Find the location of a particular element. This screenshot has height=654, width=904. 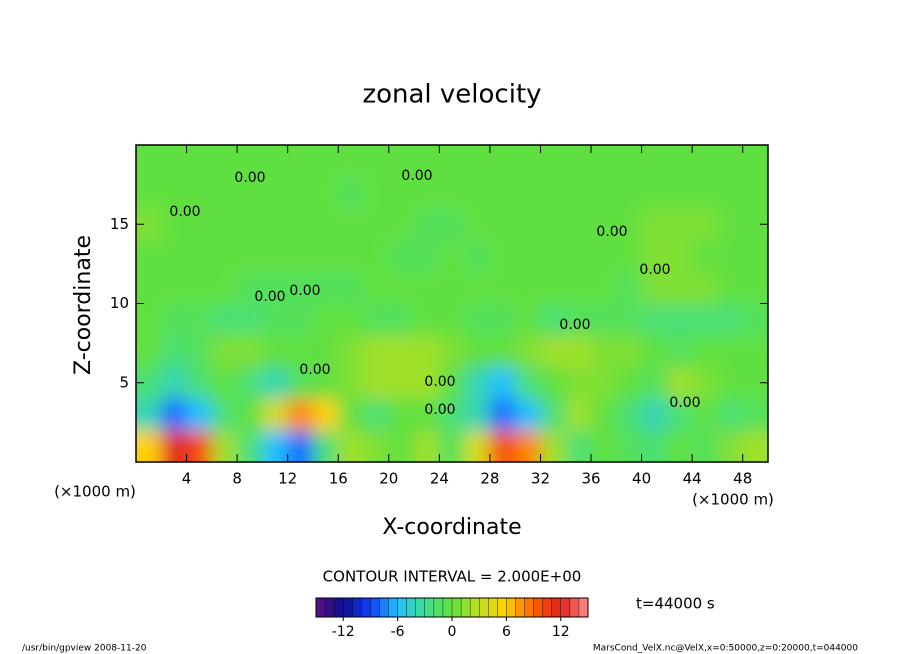

x-tick-label: 48 is located at coordinates (742, 479).